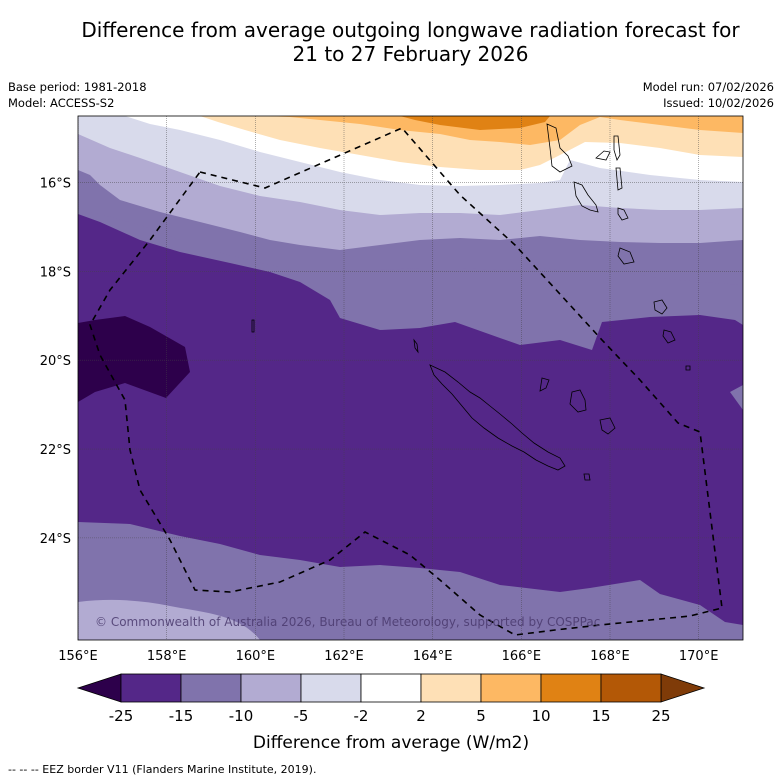 Image resolution: width=781 pixels, height=781 pixels. Describe the element at coordinates (391, 743) in the screenshot. I see `colorbar-title: Difference from average (W/m2)` at that location.